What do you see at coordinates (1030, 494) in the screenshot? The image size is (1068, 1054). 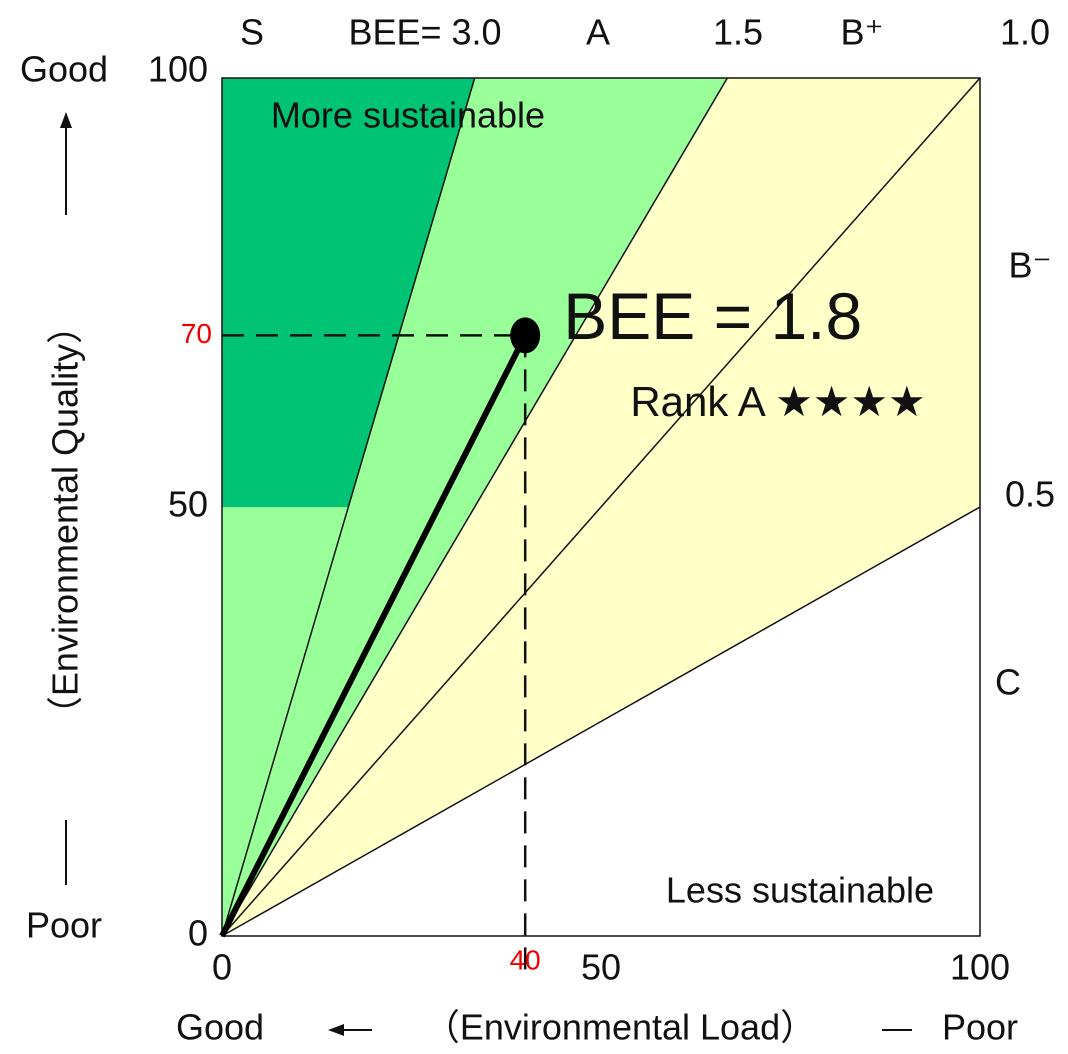 I see `boundary-label: 0.5` at bounding box center [1030, 494].